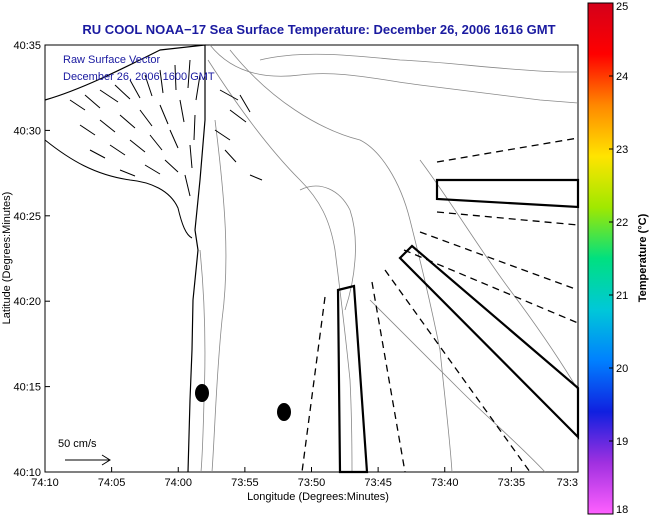  I want to click on sample-box-southeast, so click(489, 342).